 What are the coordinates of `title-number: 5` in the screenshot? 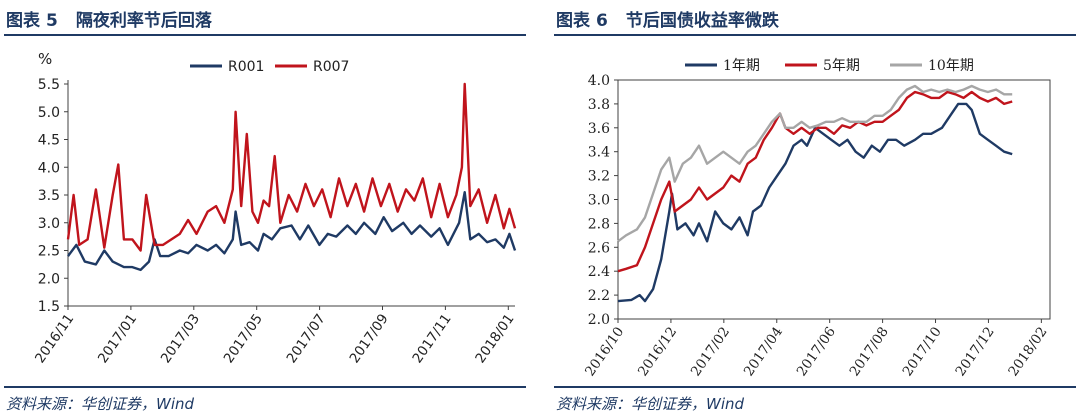 It's located at (52, 21).